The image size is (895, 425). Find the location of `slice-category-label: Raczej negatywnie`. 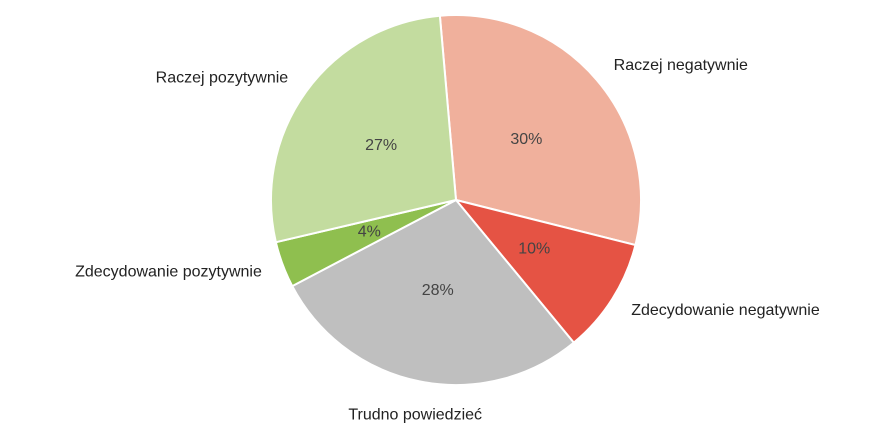

slice-category-label: Raczej negatywnie is located at coordinates (681, 65).